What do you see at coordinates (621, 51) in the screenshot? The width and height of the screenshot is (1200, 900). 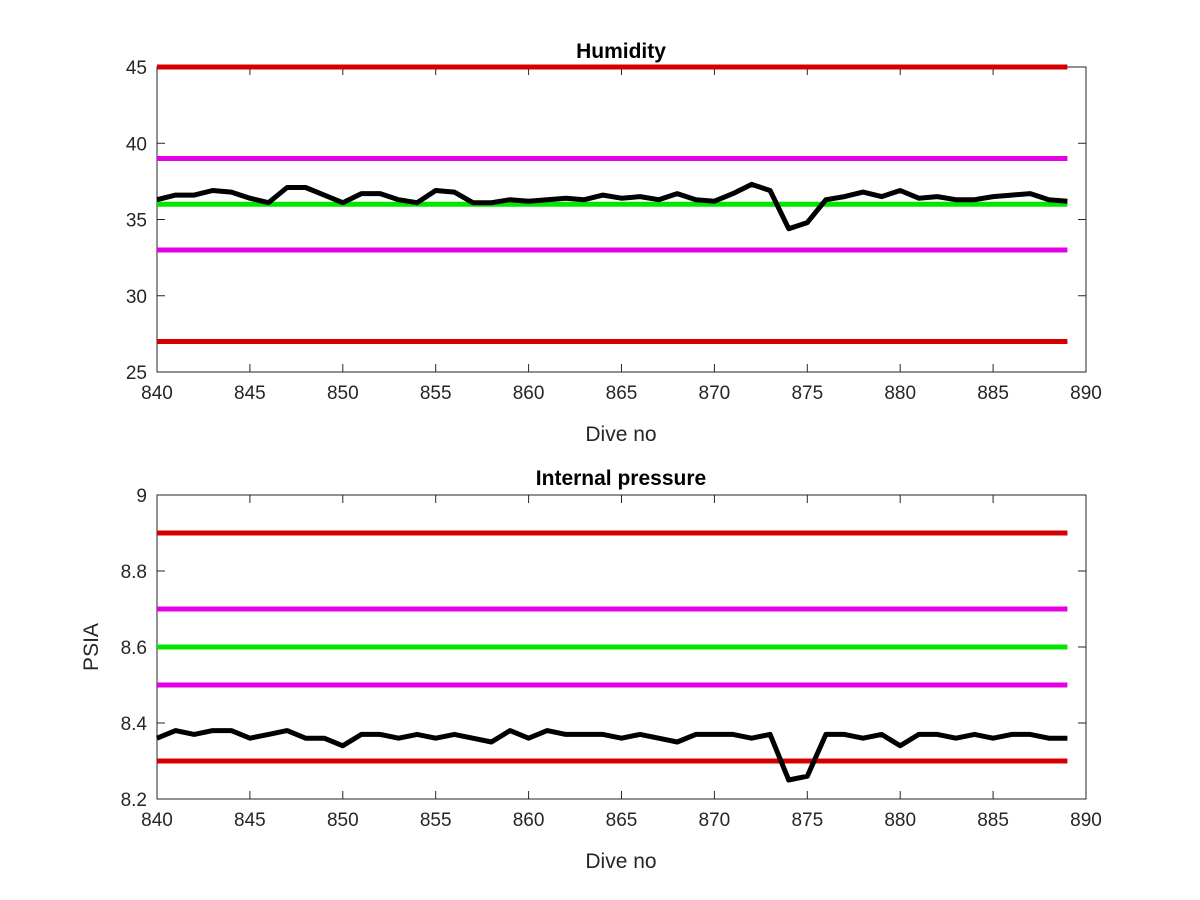 I see `chart-title: Humidity` at bounding box center [621, 51].